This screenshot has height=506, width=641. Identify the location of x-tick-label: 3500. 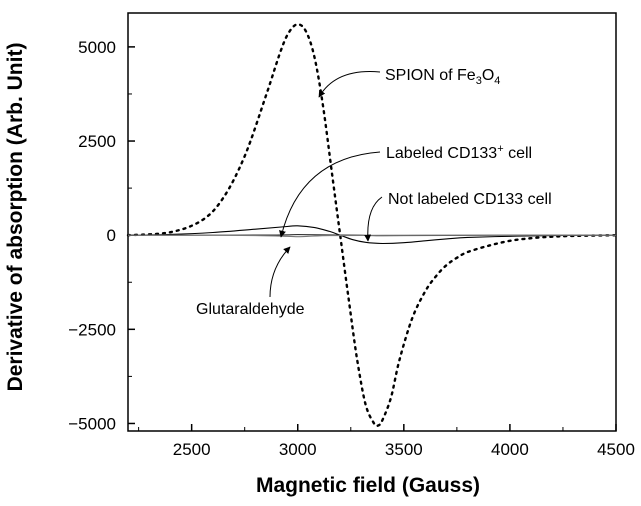
(404, 449).